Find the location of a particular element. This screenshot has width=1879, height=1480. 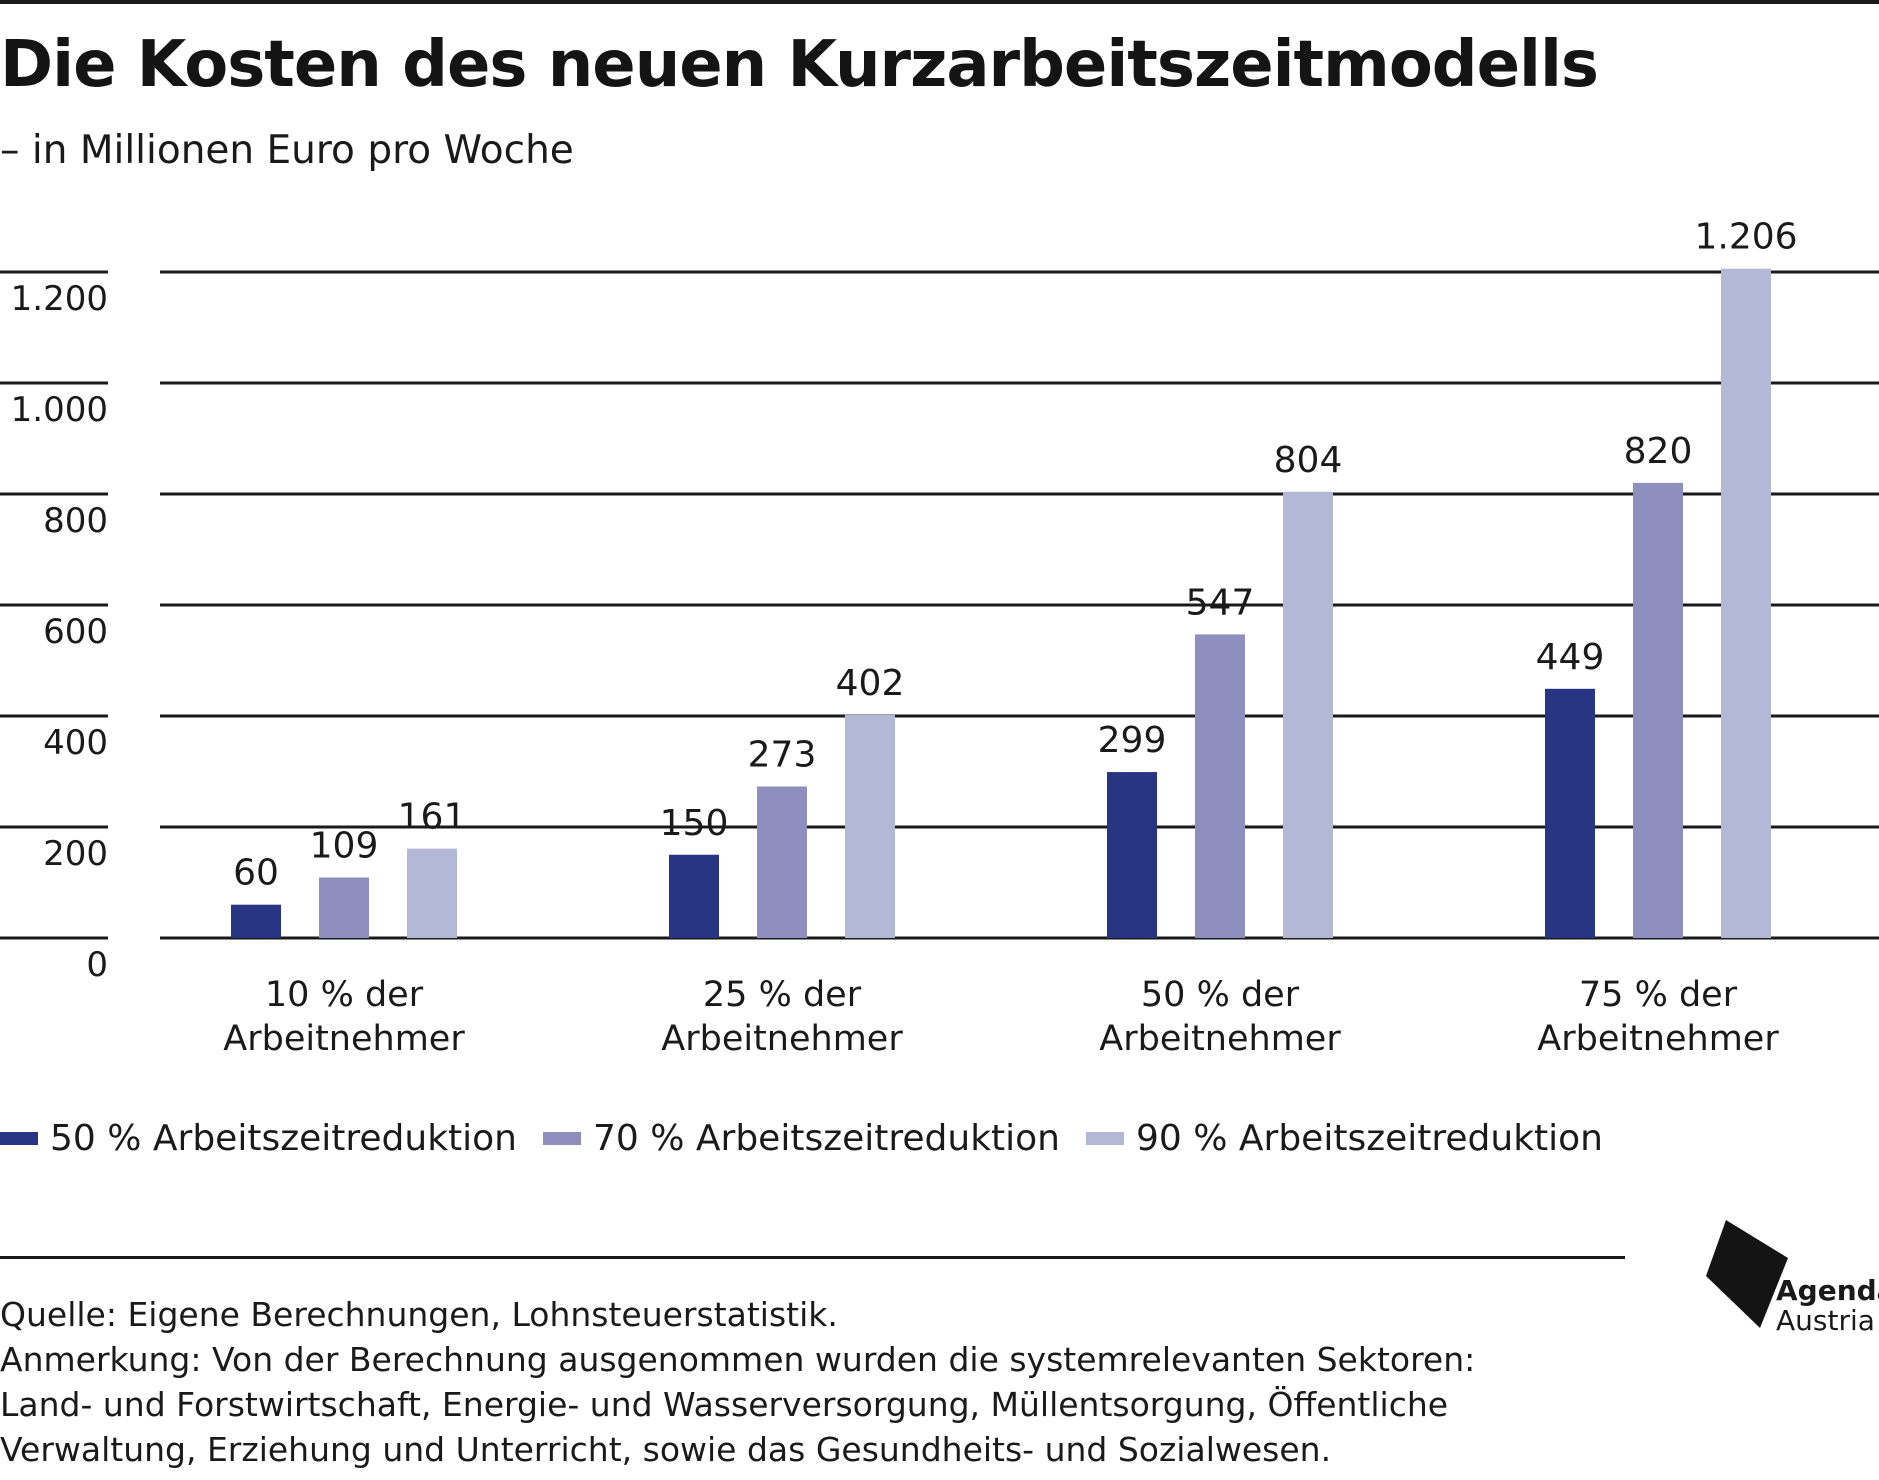

agenda-austria-logo-icon is located at coordinates (1747, 1274).